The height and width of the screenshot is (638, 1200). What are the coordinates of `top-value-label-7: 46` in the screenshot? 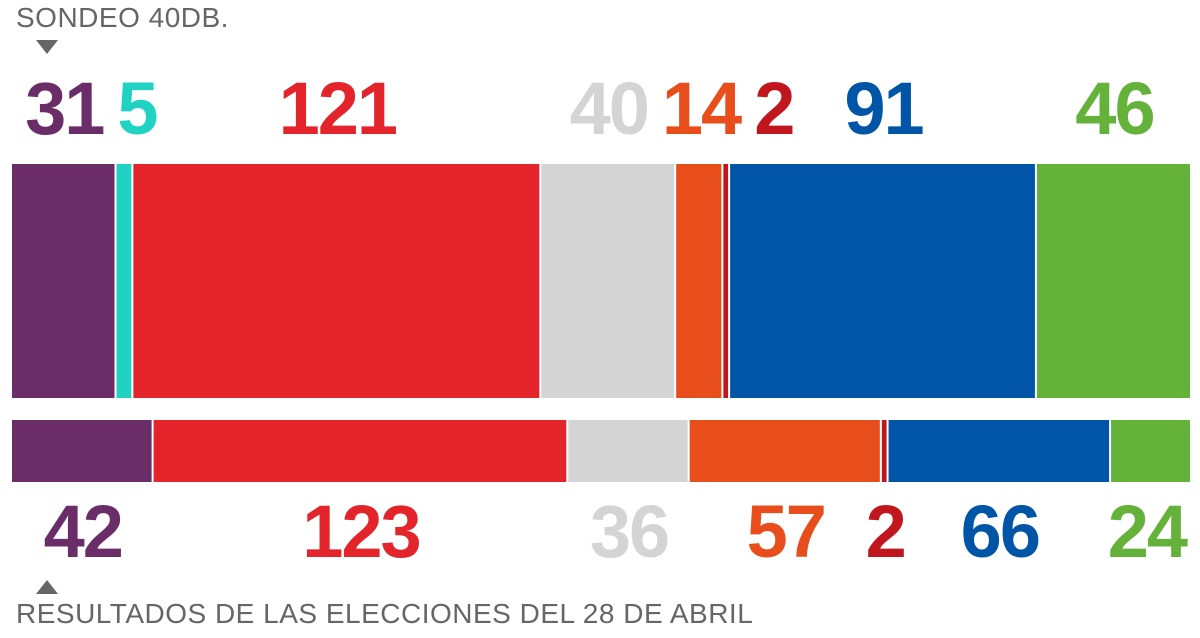 It's located at (1114, 108).